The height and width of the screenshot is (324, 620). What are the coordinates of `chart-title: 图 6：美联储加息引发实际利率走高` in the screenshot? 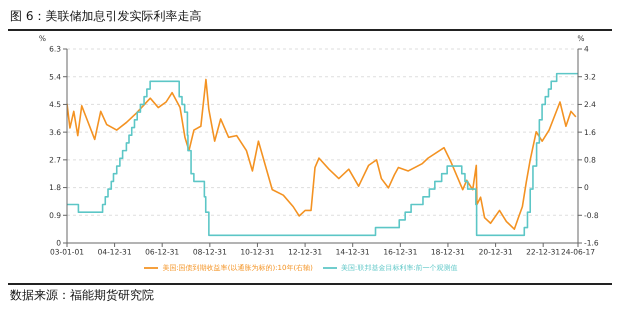 It's located at (310, 19).